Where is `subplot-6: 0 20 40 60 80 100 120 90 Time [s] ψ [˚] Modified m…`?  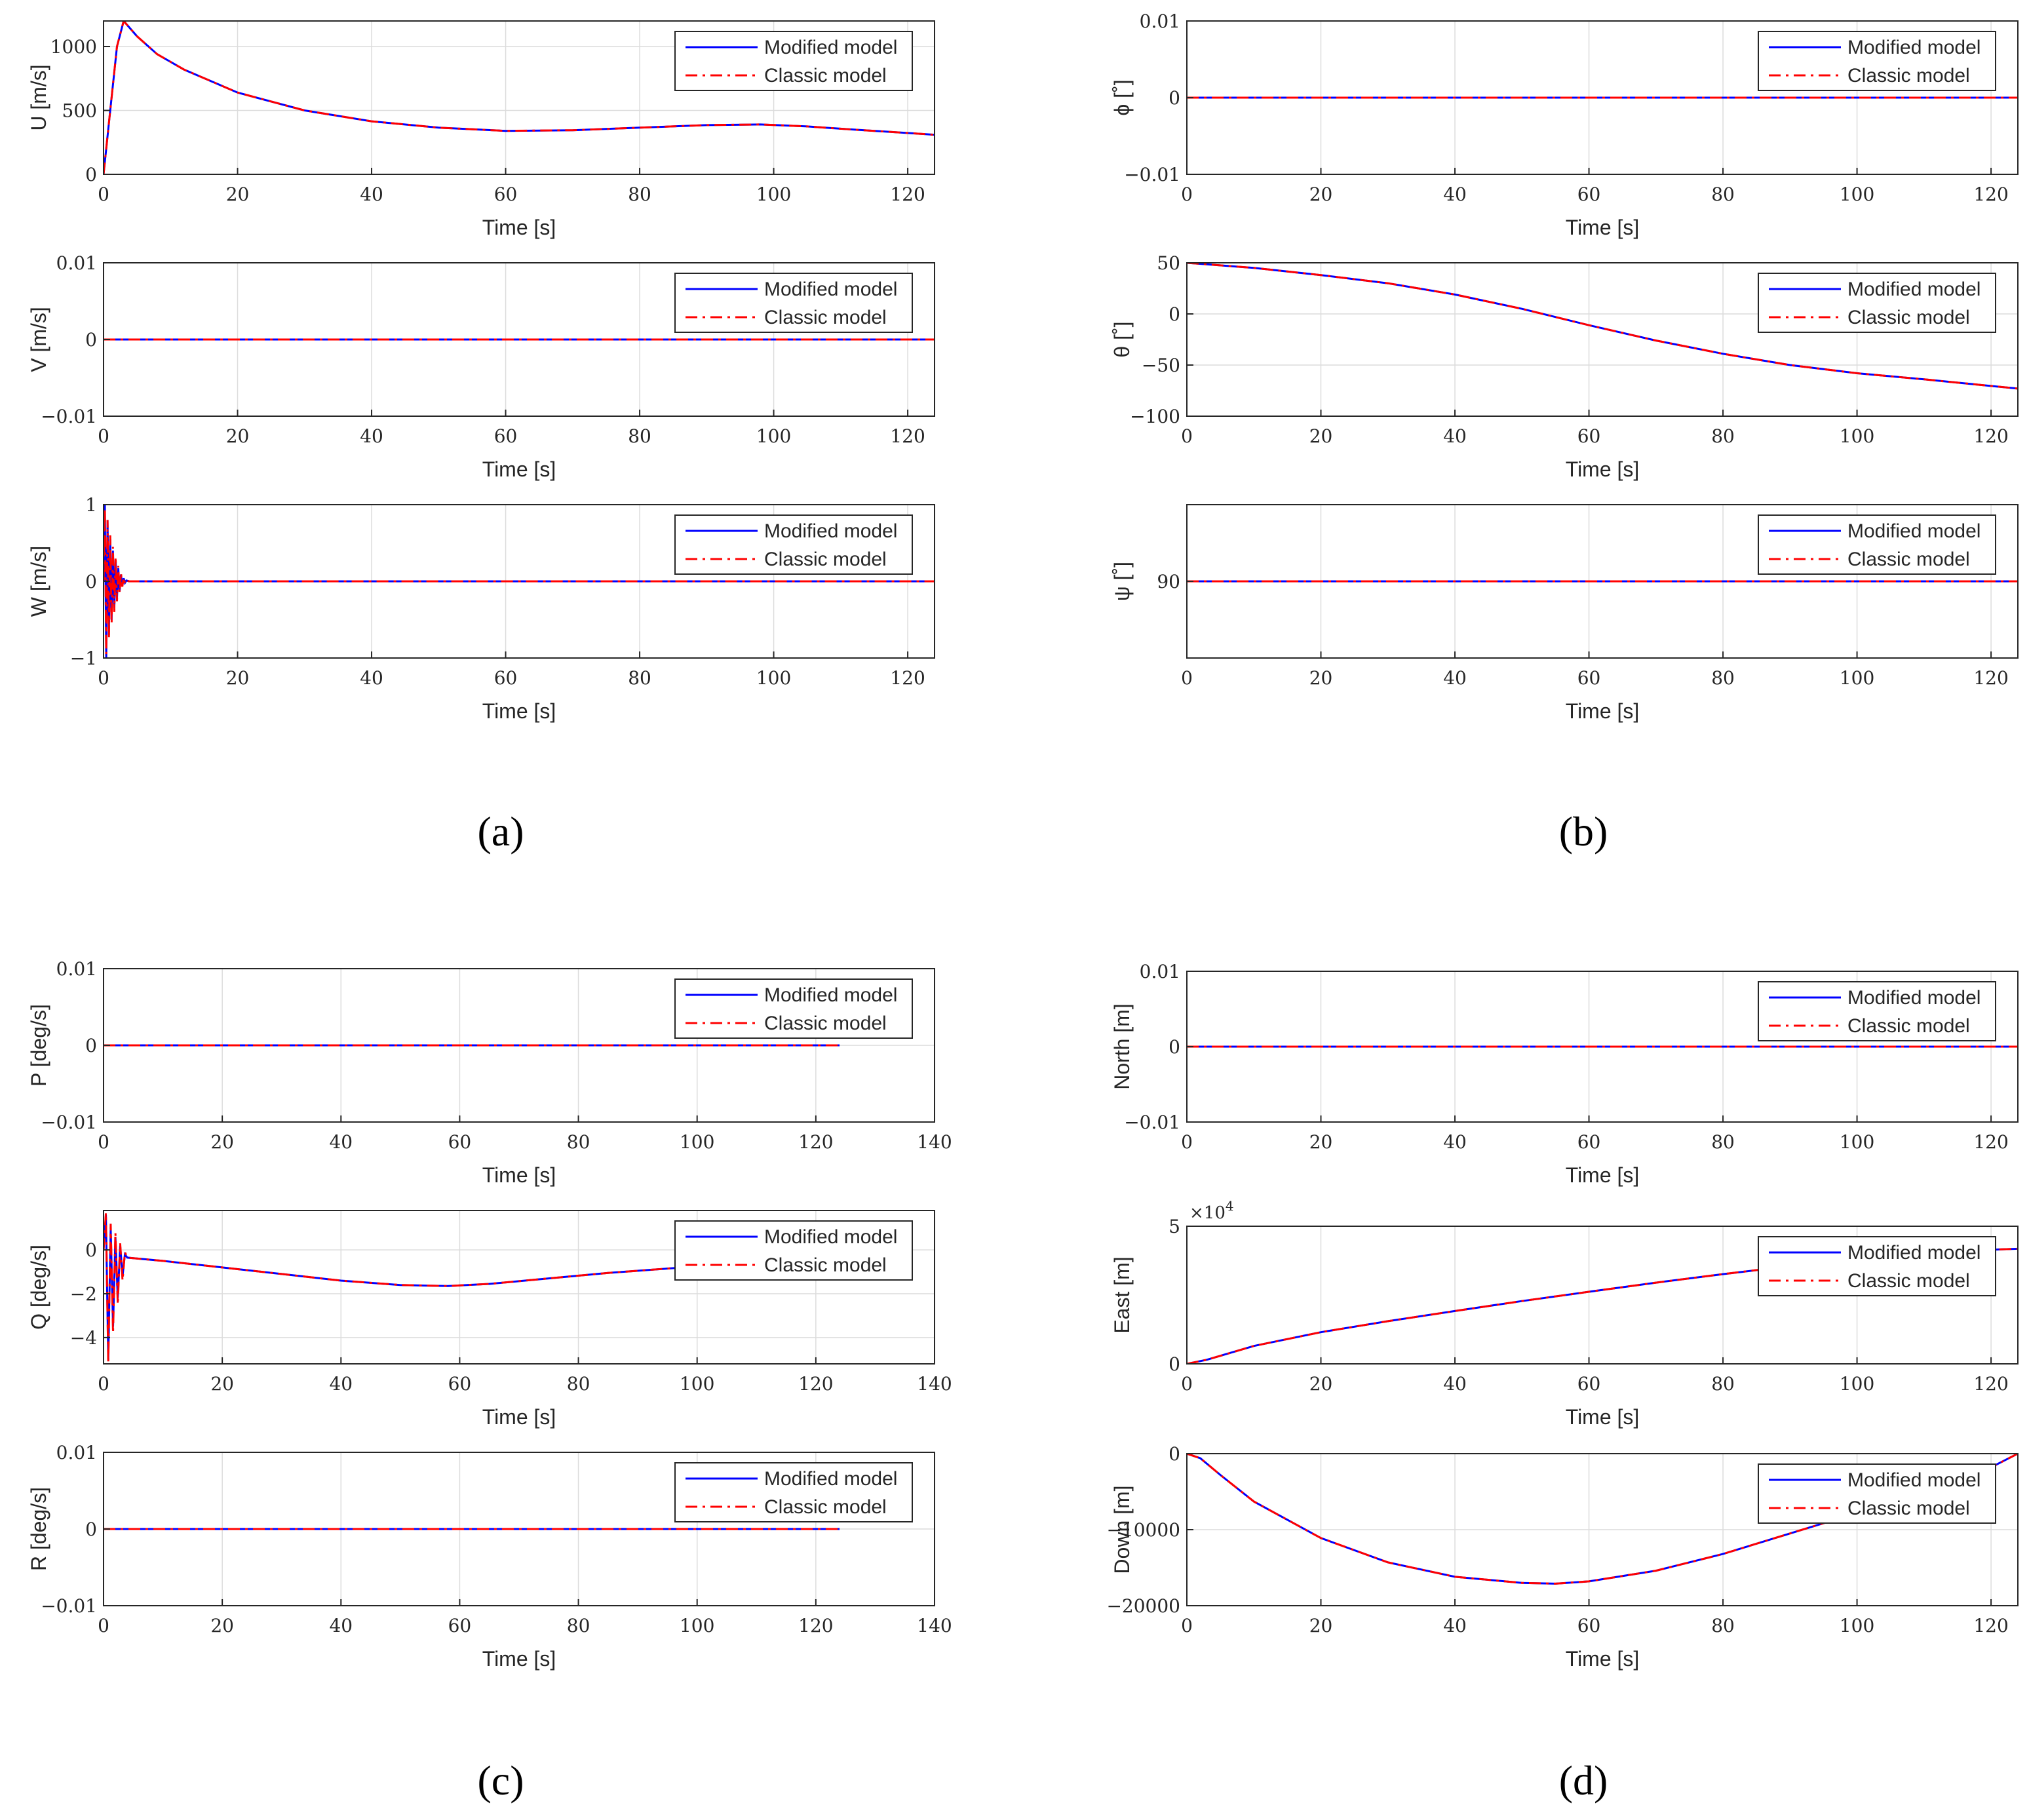 subplot-6: 0 20 40 60 80 100 120 90 Time [s] ψ [˚] Modified m… is located at coordinates (1564, 613).